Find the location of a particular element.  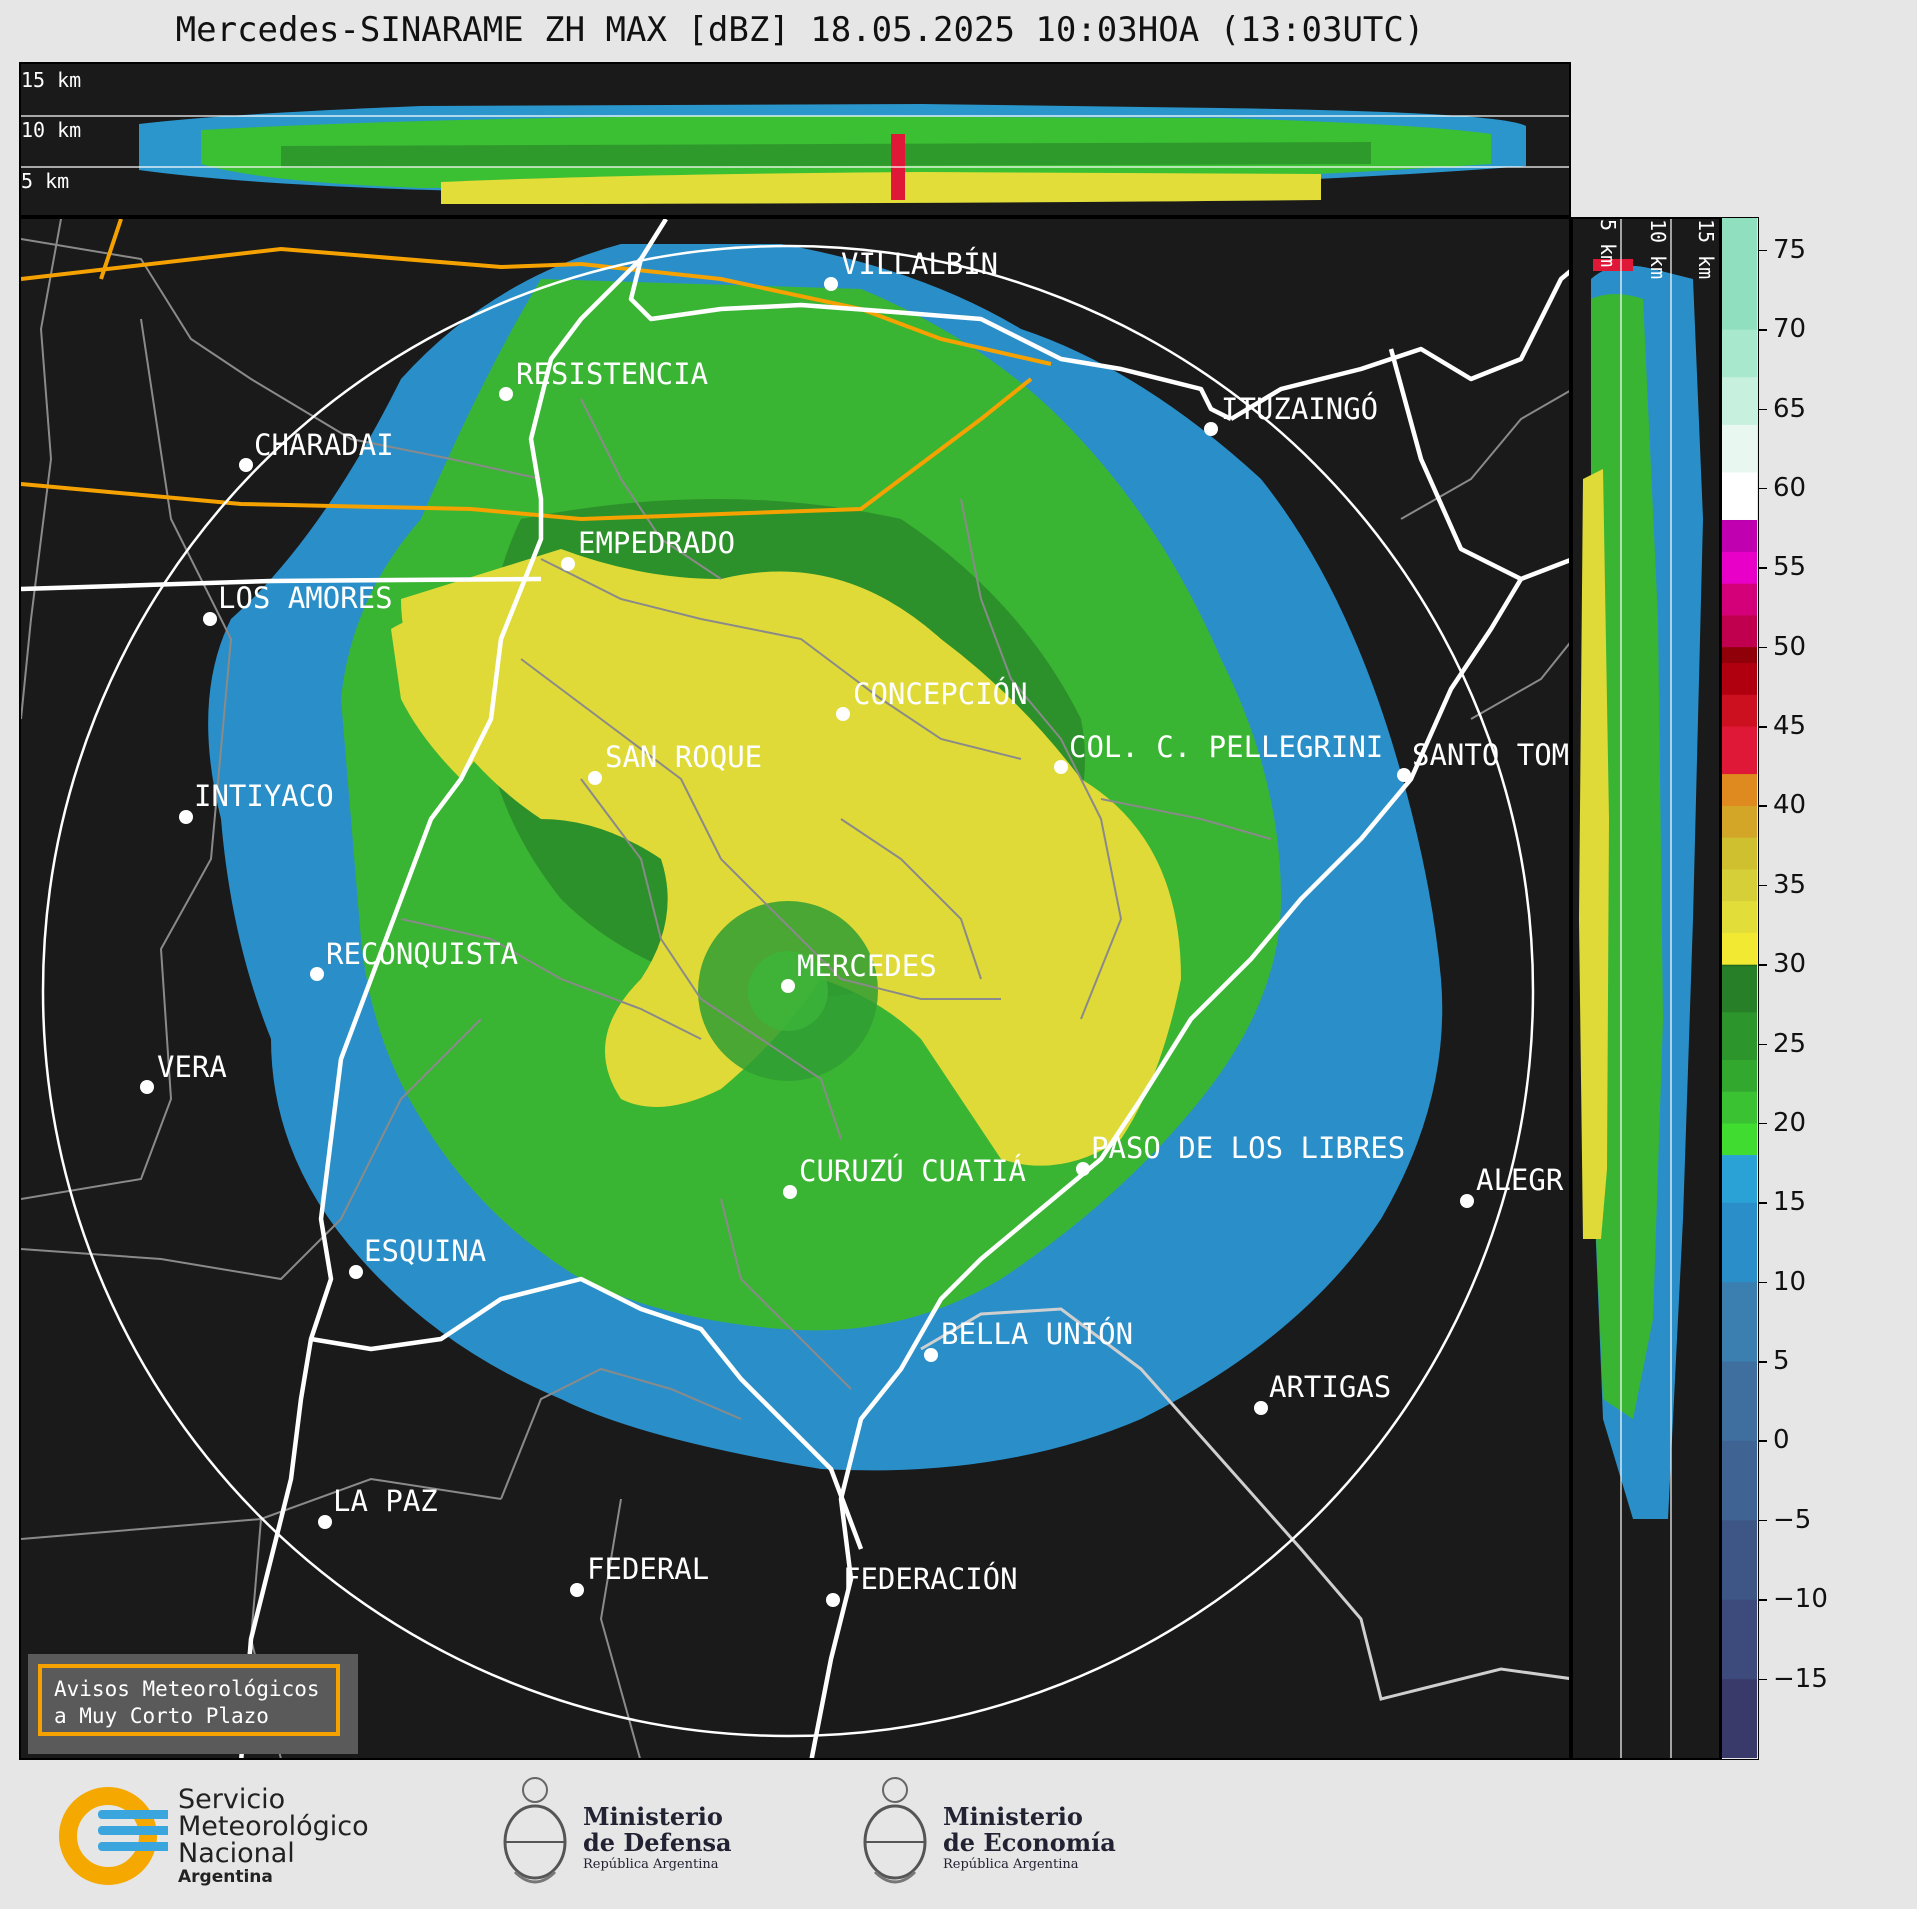

colorbar-tick-label: 5 is located at coordinates (1781, 1361).